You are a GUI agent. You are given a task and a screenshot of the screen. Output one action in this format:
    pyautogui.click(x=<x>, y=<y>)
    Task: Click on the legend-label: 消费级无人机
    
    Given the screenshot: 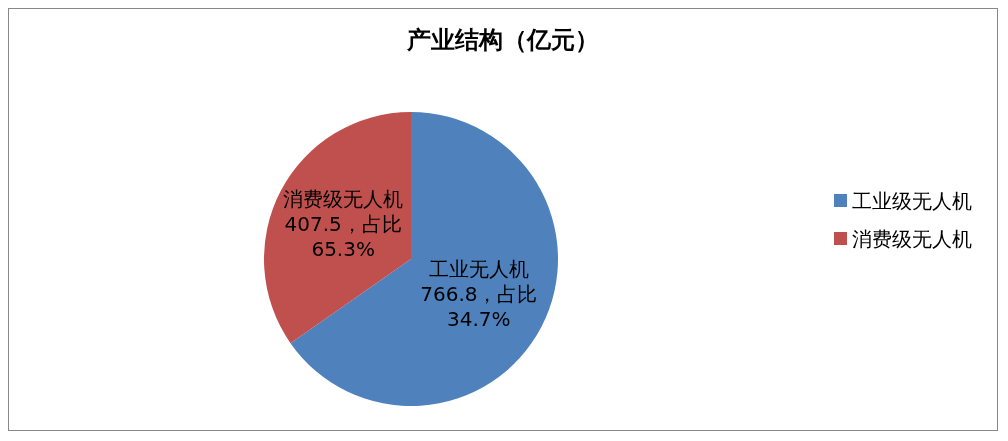 What is the action you would take?
    pyautogui.click(x=912, y=238)
    